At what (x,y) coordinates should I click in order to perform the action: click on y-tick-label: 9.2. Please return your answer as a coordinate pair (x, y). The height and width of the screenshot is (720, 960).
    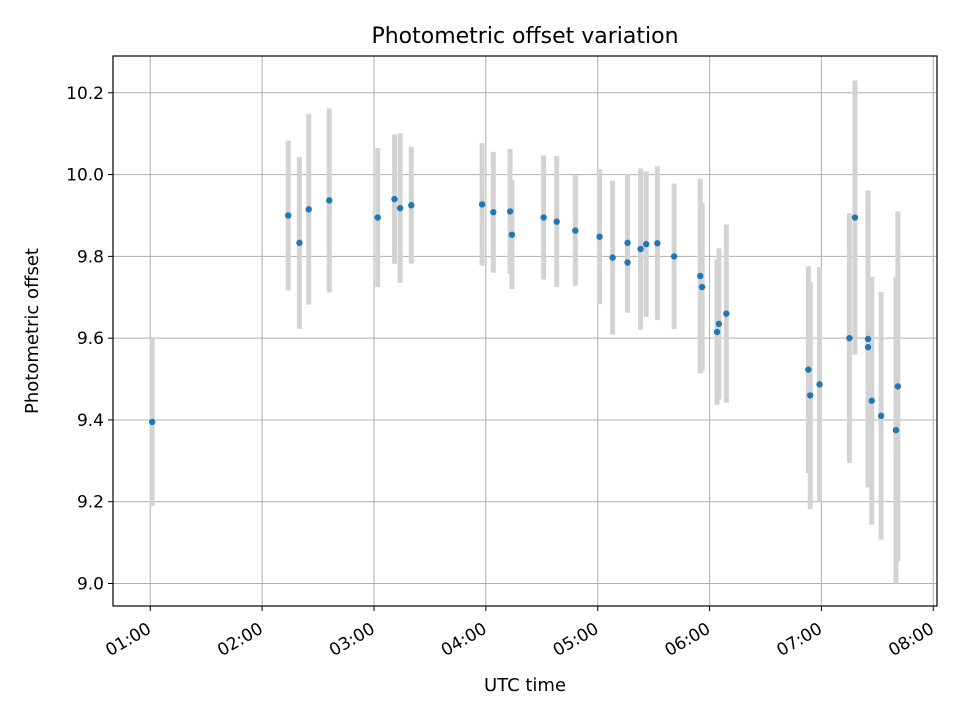
    Looking at the image, I should click on (90, 503).